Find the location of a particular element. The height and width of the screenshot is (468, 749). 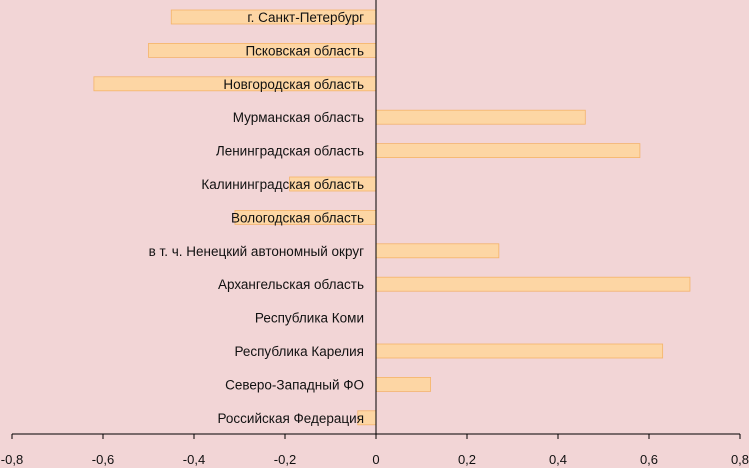

x-tick-label-0: -0,8 is located at coordinates (12, 459).